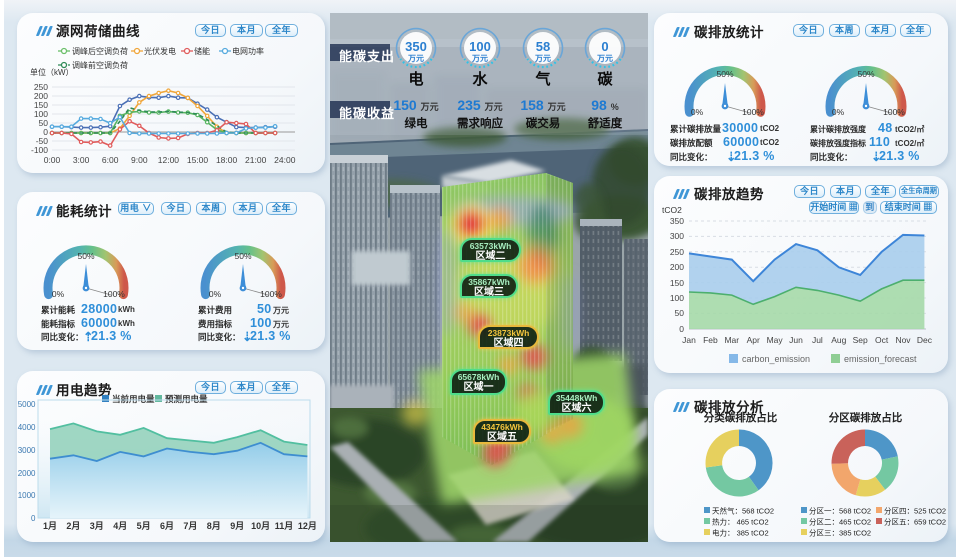 This screenshot has height=557, width=956. What do you see at coordinates (160, 51) in the screenshot?
I see `svg-text: 光伏发电` at bounding box center [160, 51].